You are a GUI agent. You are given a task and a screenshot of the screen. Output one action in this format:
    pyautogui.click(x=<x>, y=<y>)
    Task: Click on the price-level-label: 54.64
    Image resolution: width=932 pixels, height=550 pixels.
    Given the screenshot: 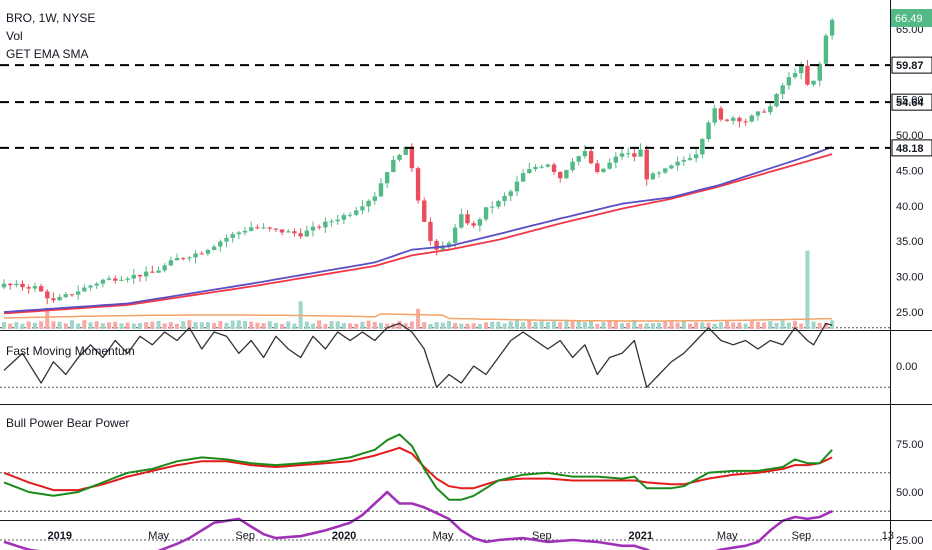 What is the action you would take?
    pyautogui.click(x=910, y=103)
    